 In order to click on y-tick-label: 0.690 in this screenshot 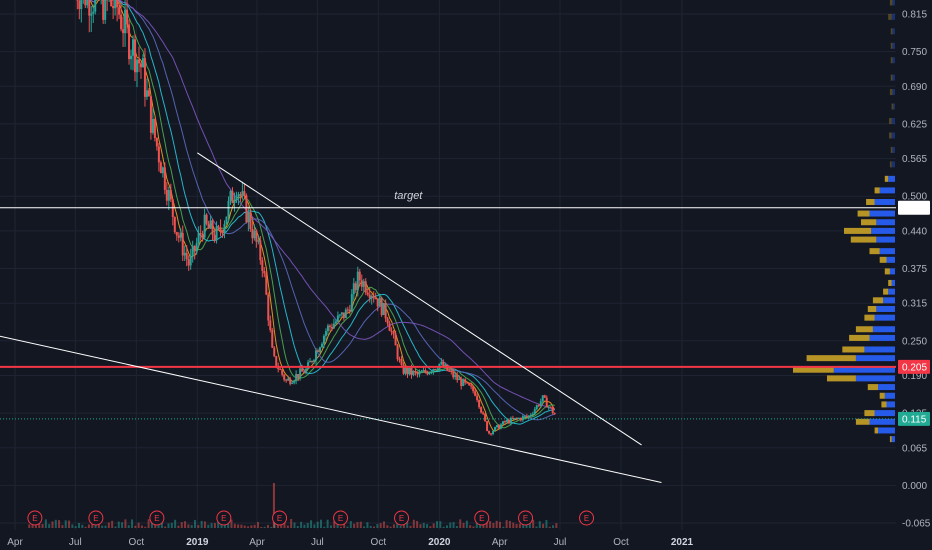, I will do `click(914, 87)`.